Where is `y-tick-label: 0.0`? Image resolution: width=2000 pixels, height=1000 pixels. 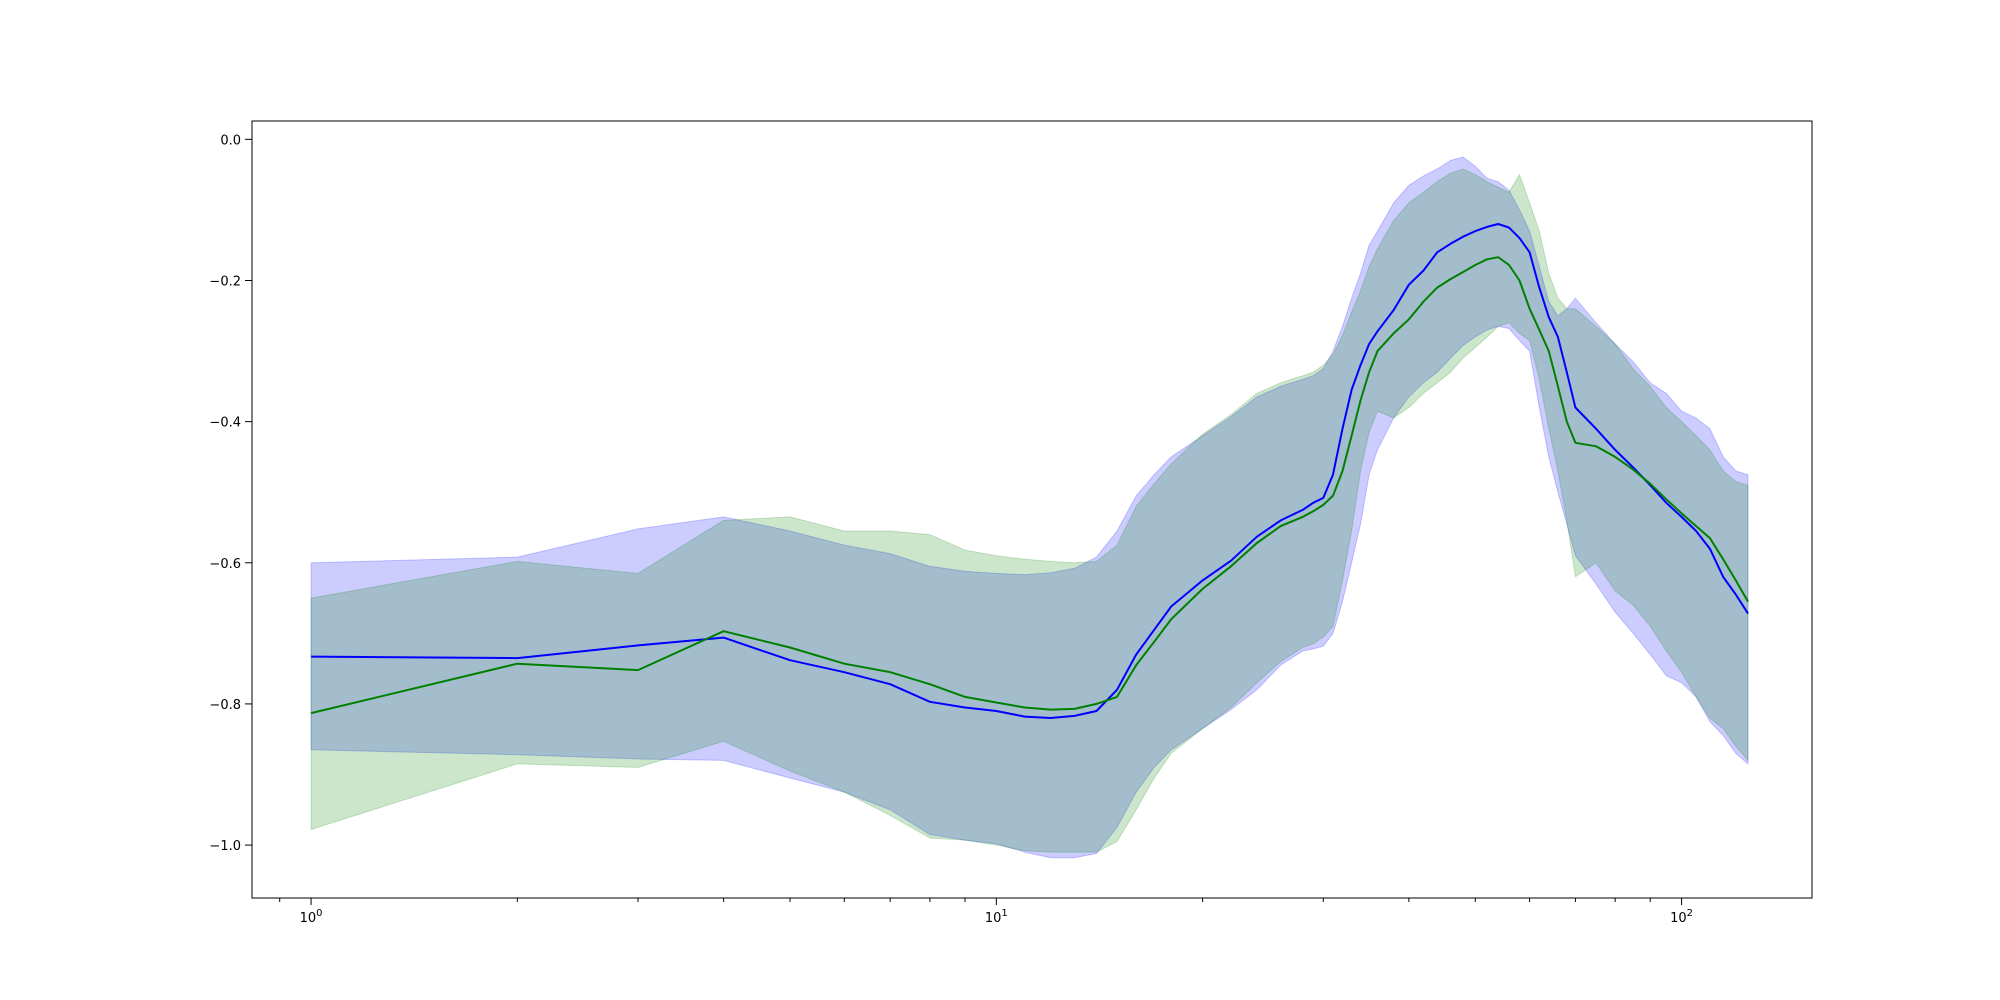 y-tick-label: 0.0 is located at coordinates (230, 140).